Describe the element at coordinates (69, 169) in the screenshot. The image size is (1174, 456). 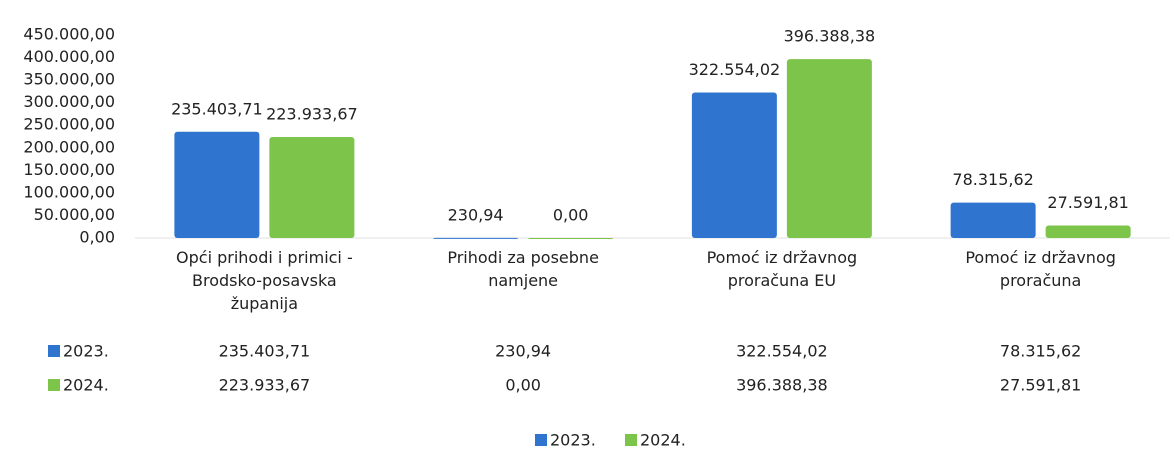
I see `y-tick-label: 150.000,00` at that location.